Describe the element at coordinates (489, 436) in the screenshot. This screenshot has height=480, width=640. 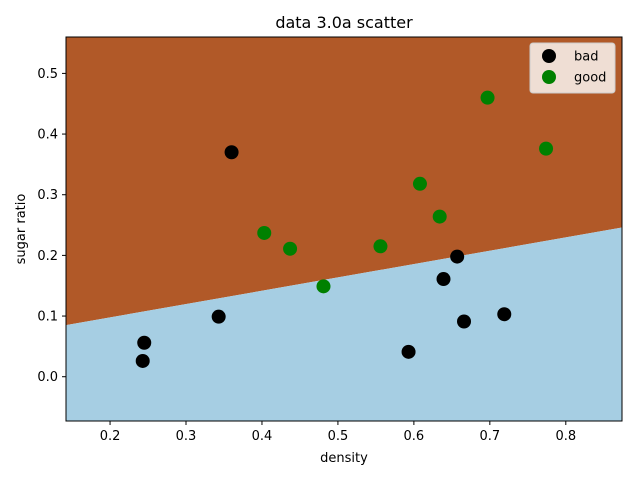
I see `x-tick-label: 0.7` at that location.